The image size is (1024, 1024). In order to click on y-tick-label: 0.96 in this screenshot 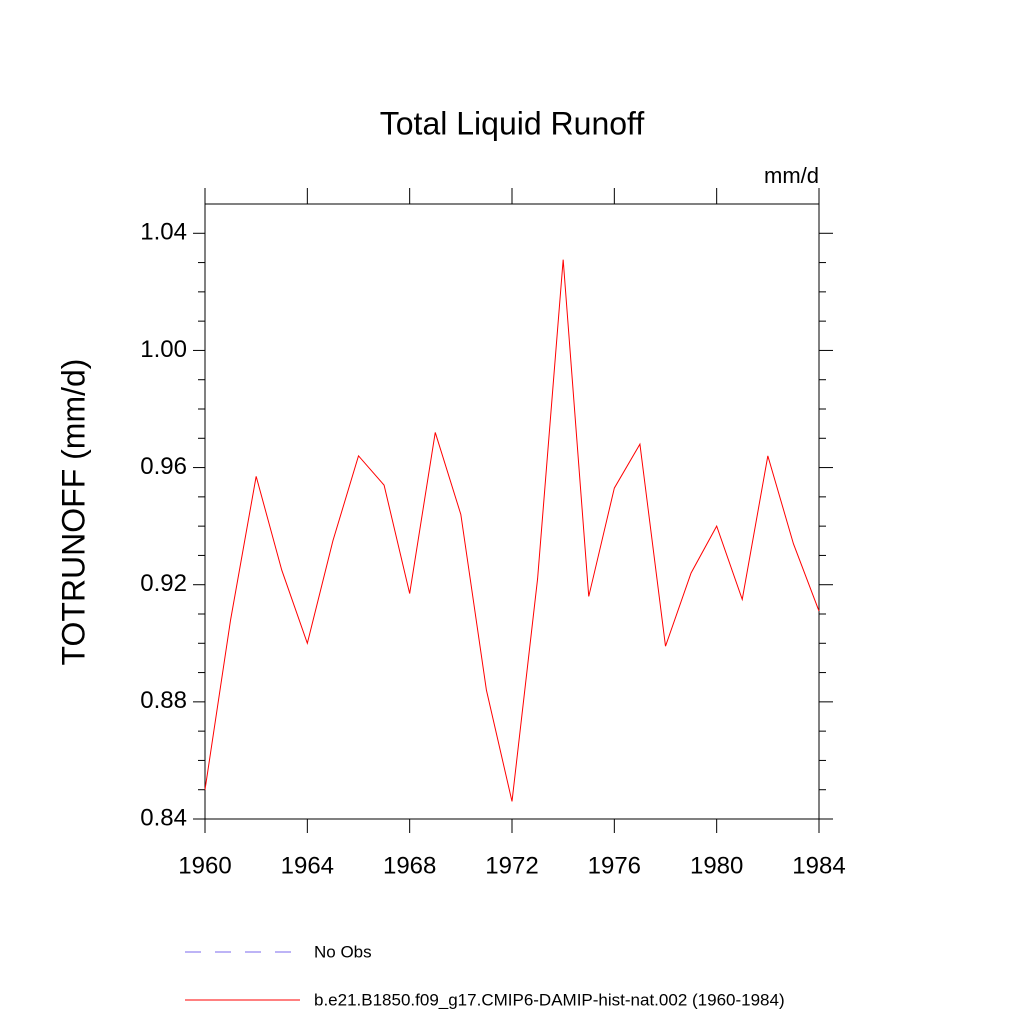, I will do `click(163, 466)`.